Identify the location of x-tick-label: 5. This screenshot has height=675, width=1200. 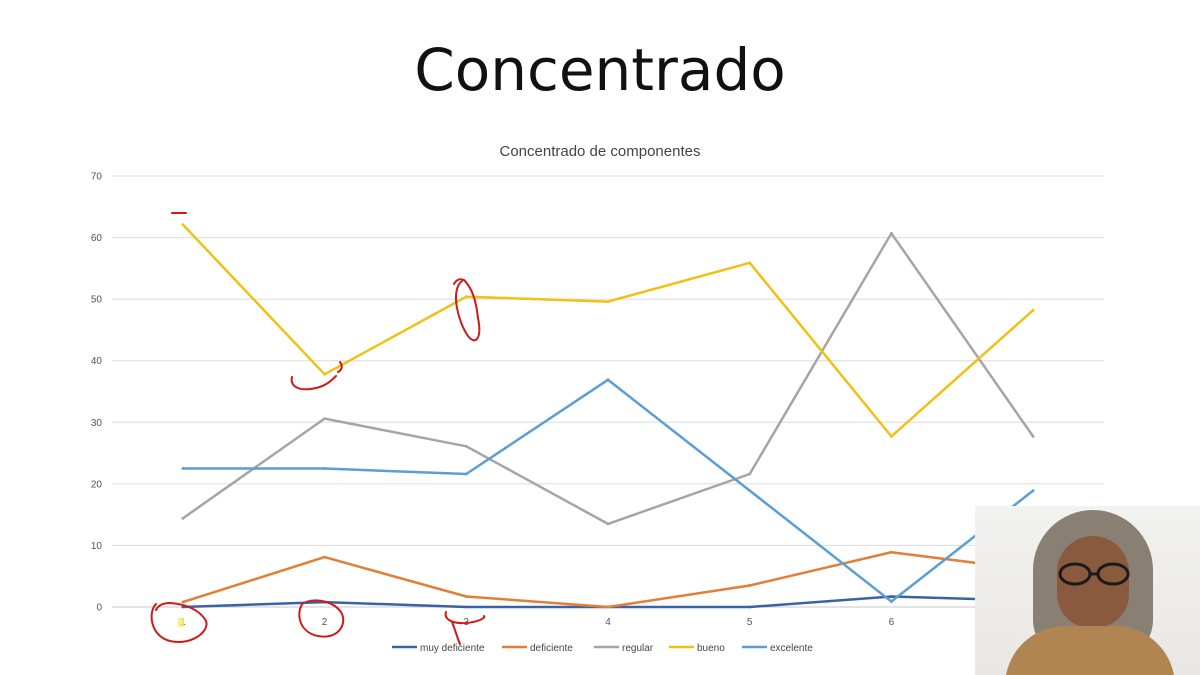
(750, 622).